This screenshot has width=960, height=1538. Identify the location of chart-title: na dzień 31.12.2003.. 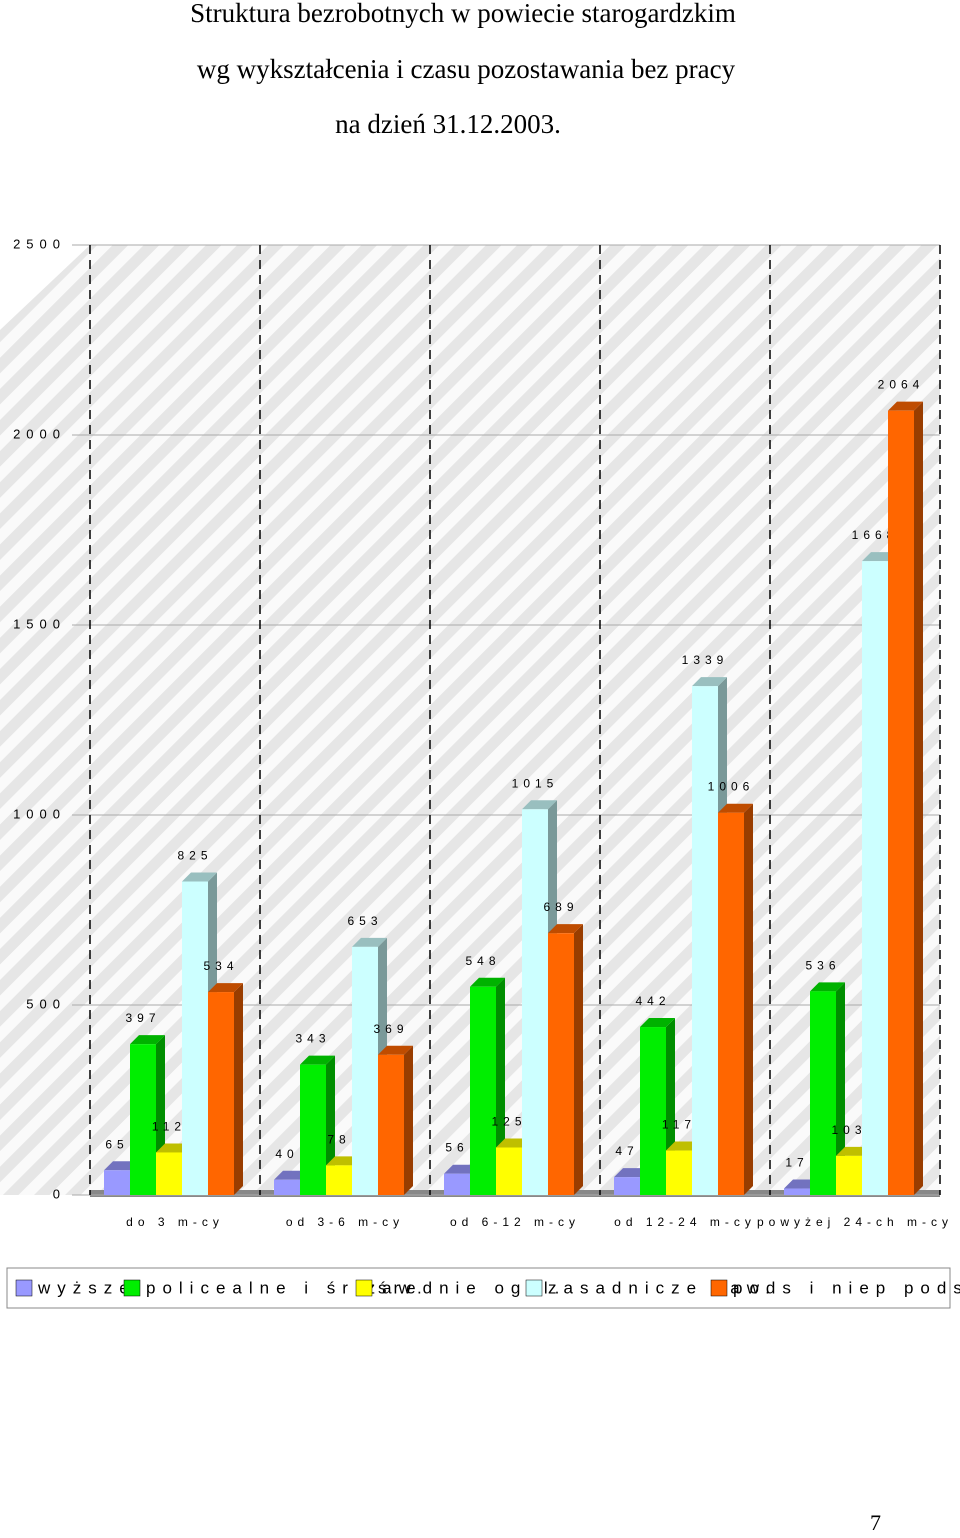
(448, 124).